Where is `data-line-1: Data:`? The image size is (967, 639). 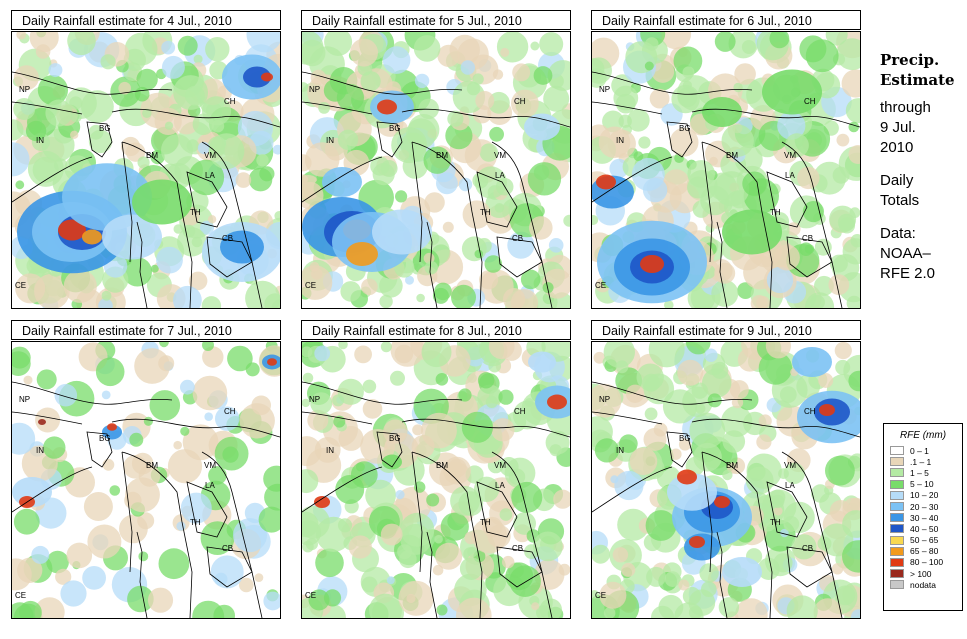 data-line-1: Data: is located at coordinates (898, 233).